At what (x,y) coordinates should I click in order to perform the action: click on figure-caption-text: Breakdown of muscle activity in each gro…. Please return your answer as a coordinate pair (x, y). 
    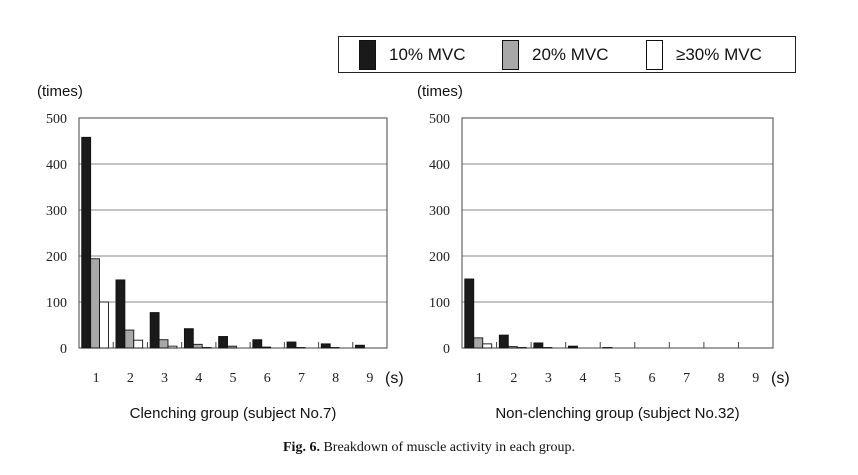
    Looking at the image, I should click on (449, 447).